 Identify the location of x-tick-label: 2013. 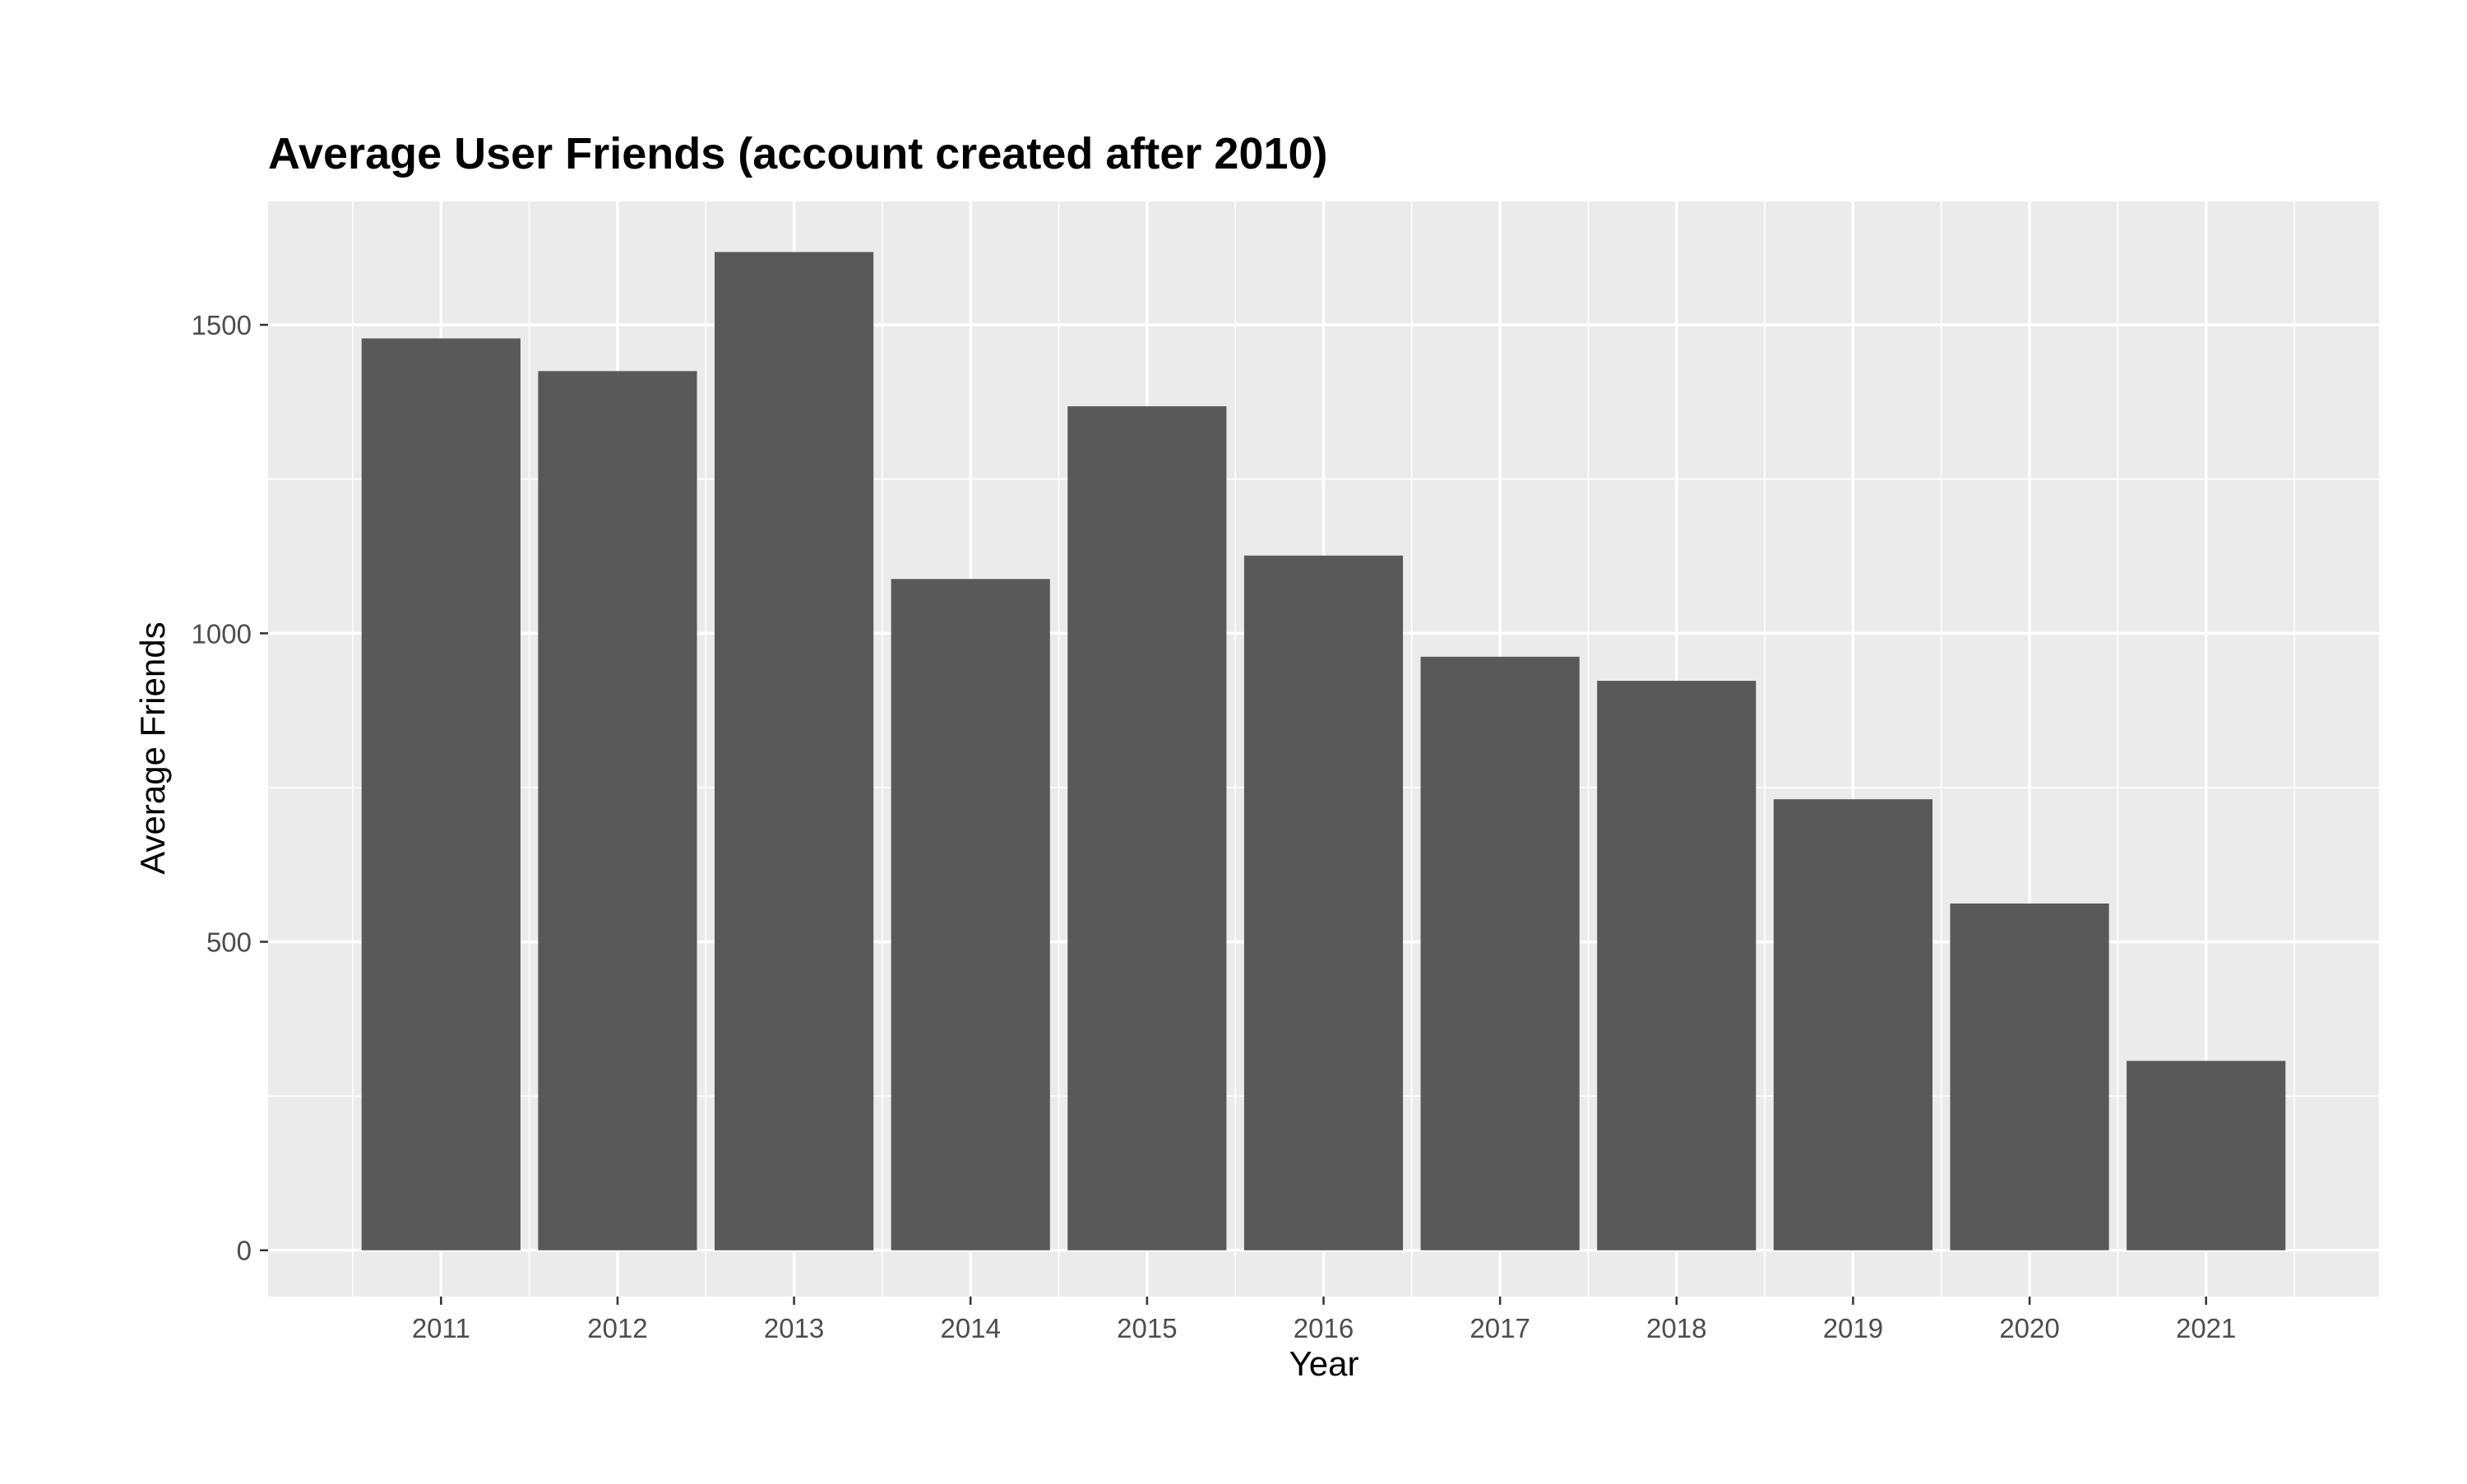
(794, 1328).